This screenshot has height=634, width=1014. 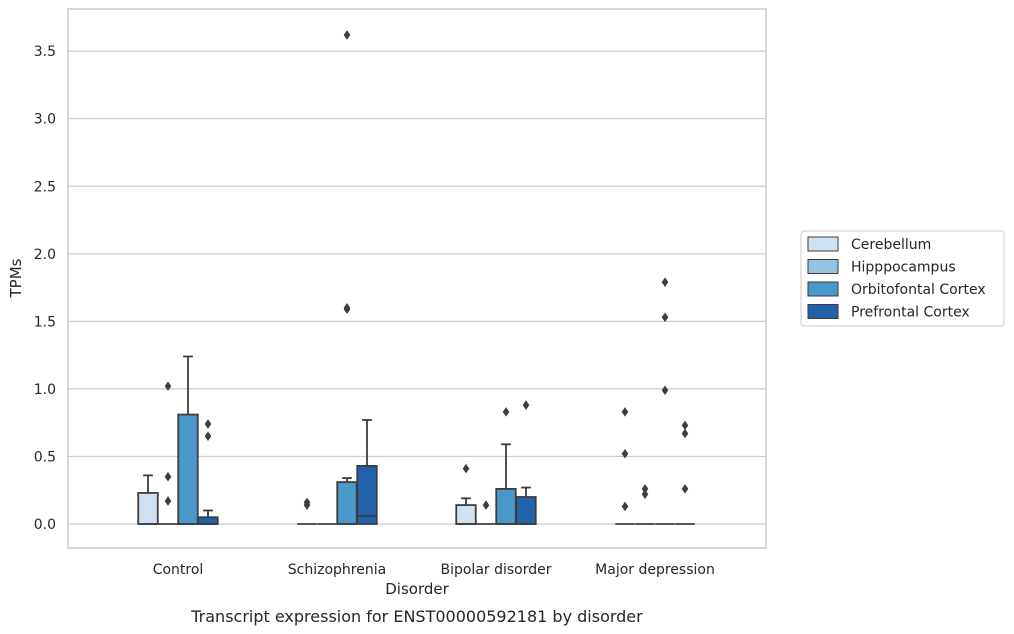 What do you see at coordinates (45, 525) in the screenshot?
I see `y-tick-label: 0.0` at bounding box center [45, 525].